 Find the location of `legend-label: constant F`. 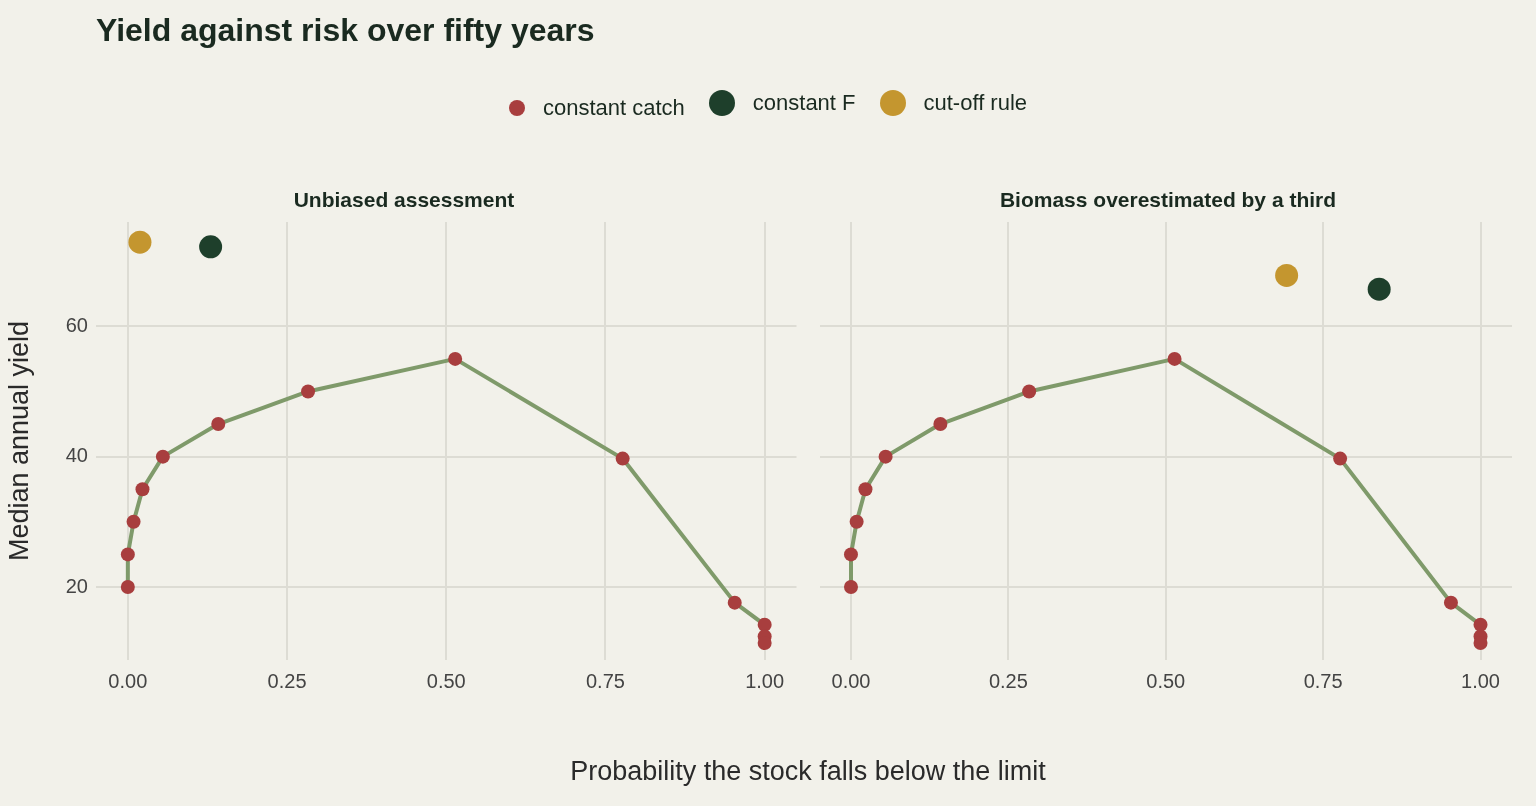

legend-label: constant F is located at coordinates (804, 103).